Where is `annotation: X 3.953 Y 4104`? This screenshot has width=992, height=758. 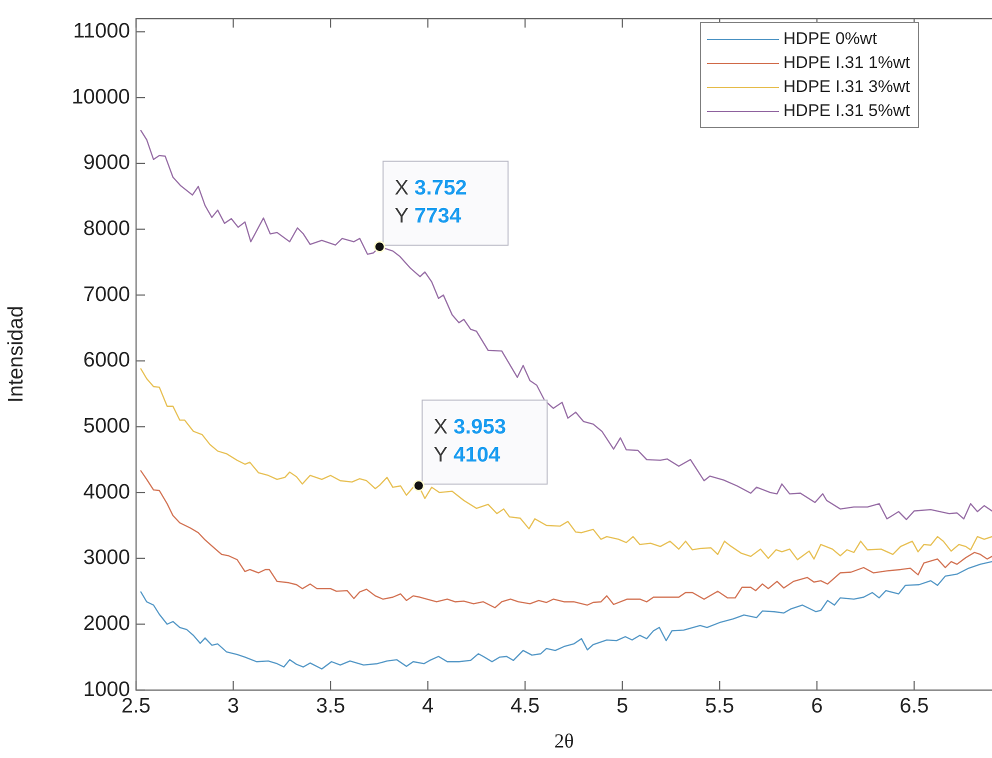 annotation: X 3.953 Y 4104 is located at coordinates (470, 440).